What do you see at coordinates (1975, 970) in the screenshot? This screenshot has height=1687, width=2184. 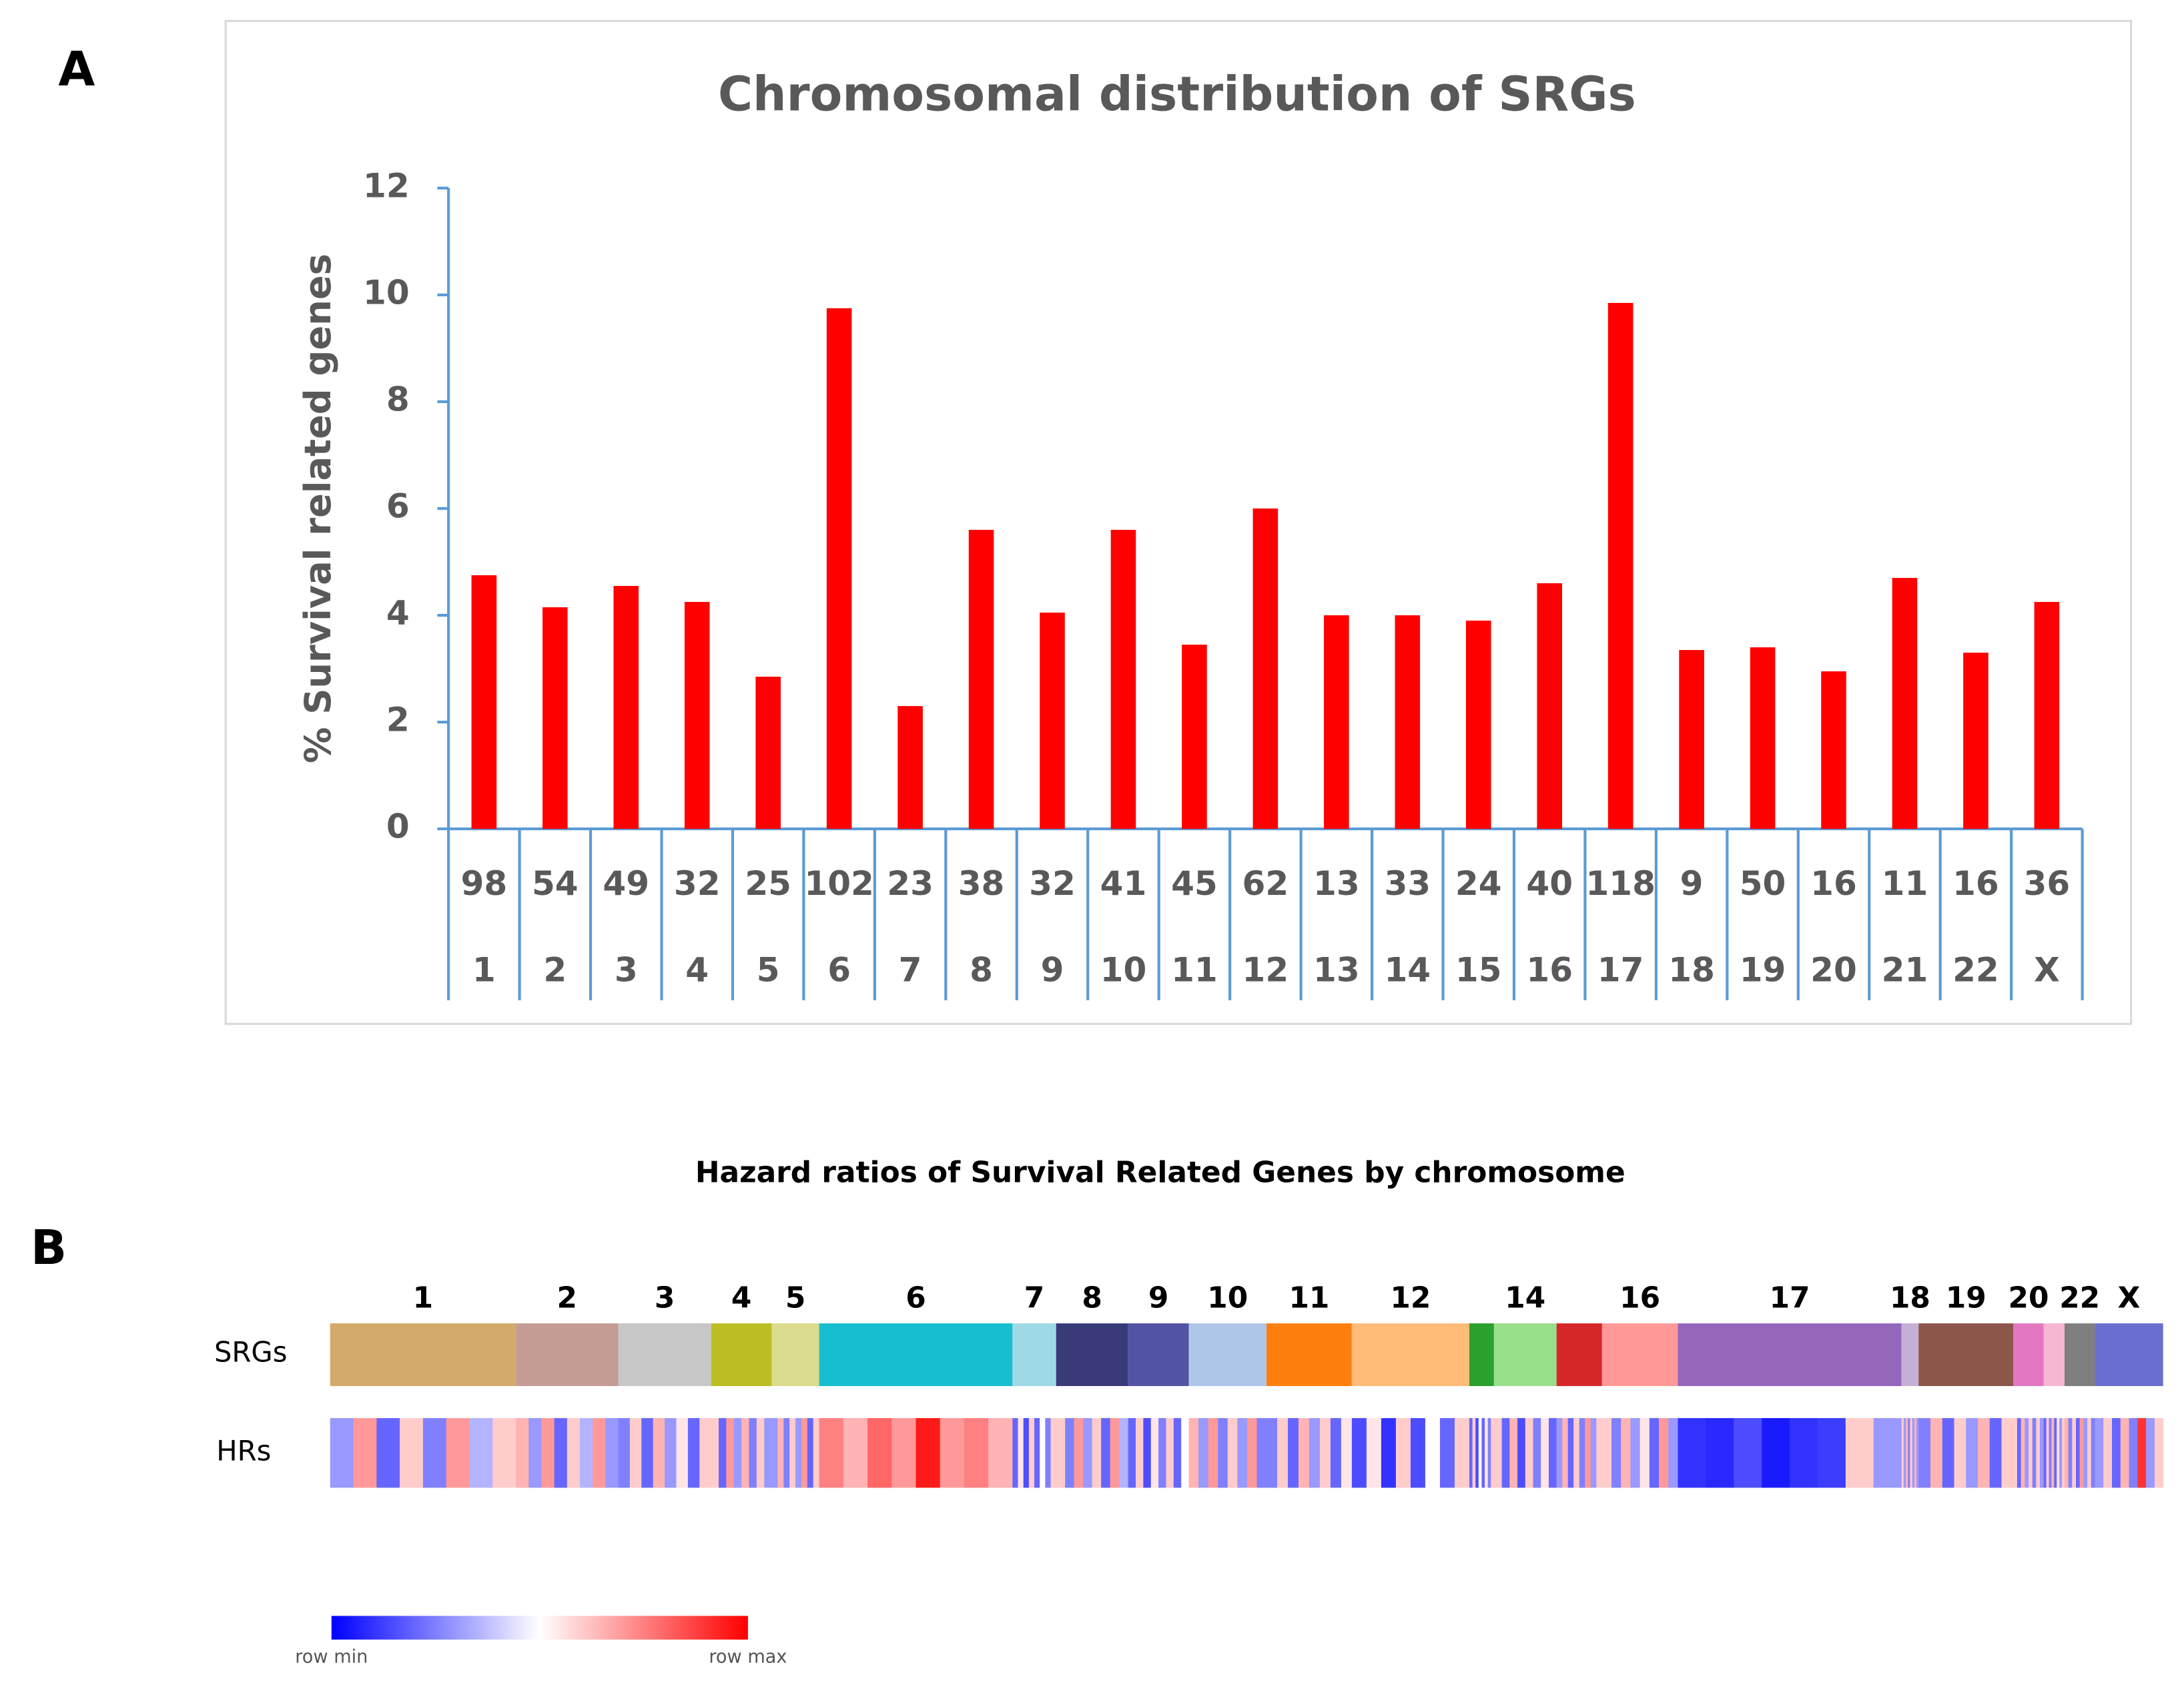 I see `x-tick-label: 22` at bounding box center [1975, 970].